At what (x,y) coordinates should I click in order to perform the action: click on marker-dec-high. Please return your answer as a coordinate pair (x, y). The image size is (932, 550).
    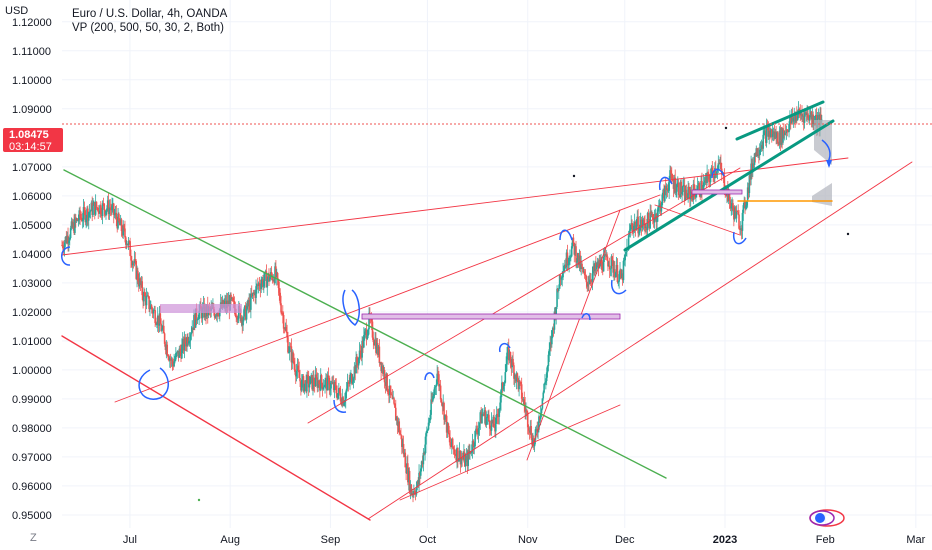
    Looking at the image, I should click on (665, 183).